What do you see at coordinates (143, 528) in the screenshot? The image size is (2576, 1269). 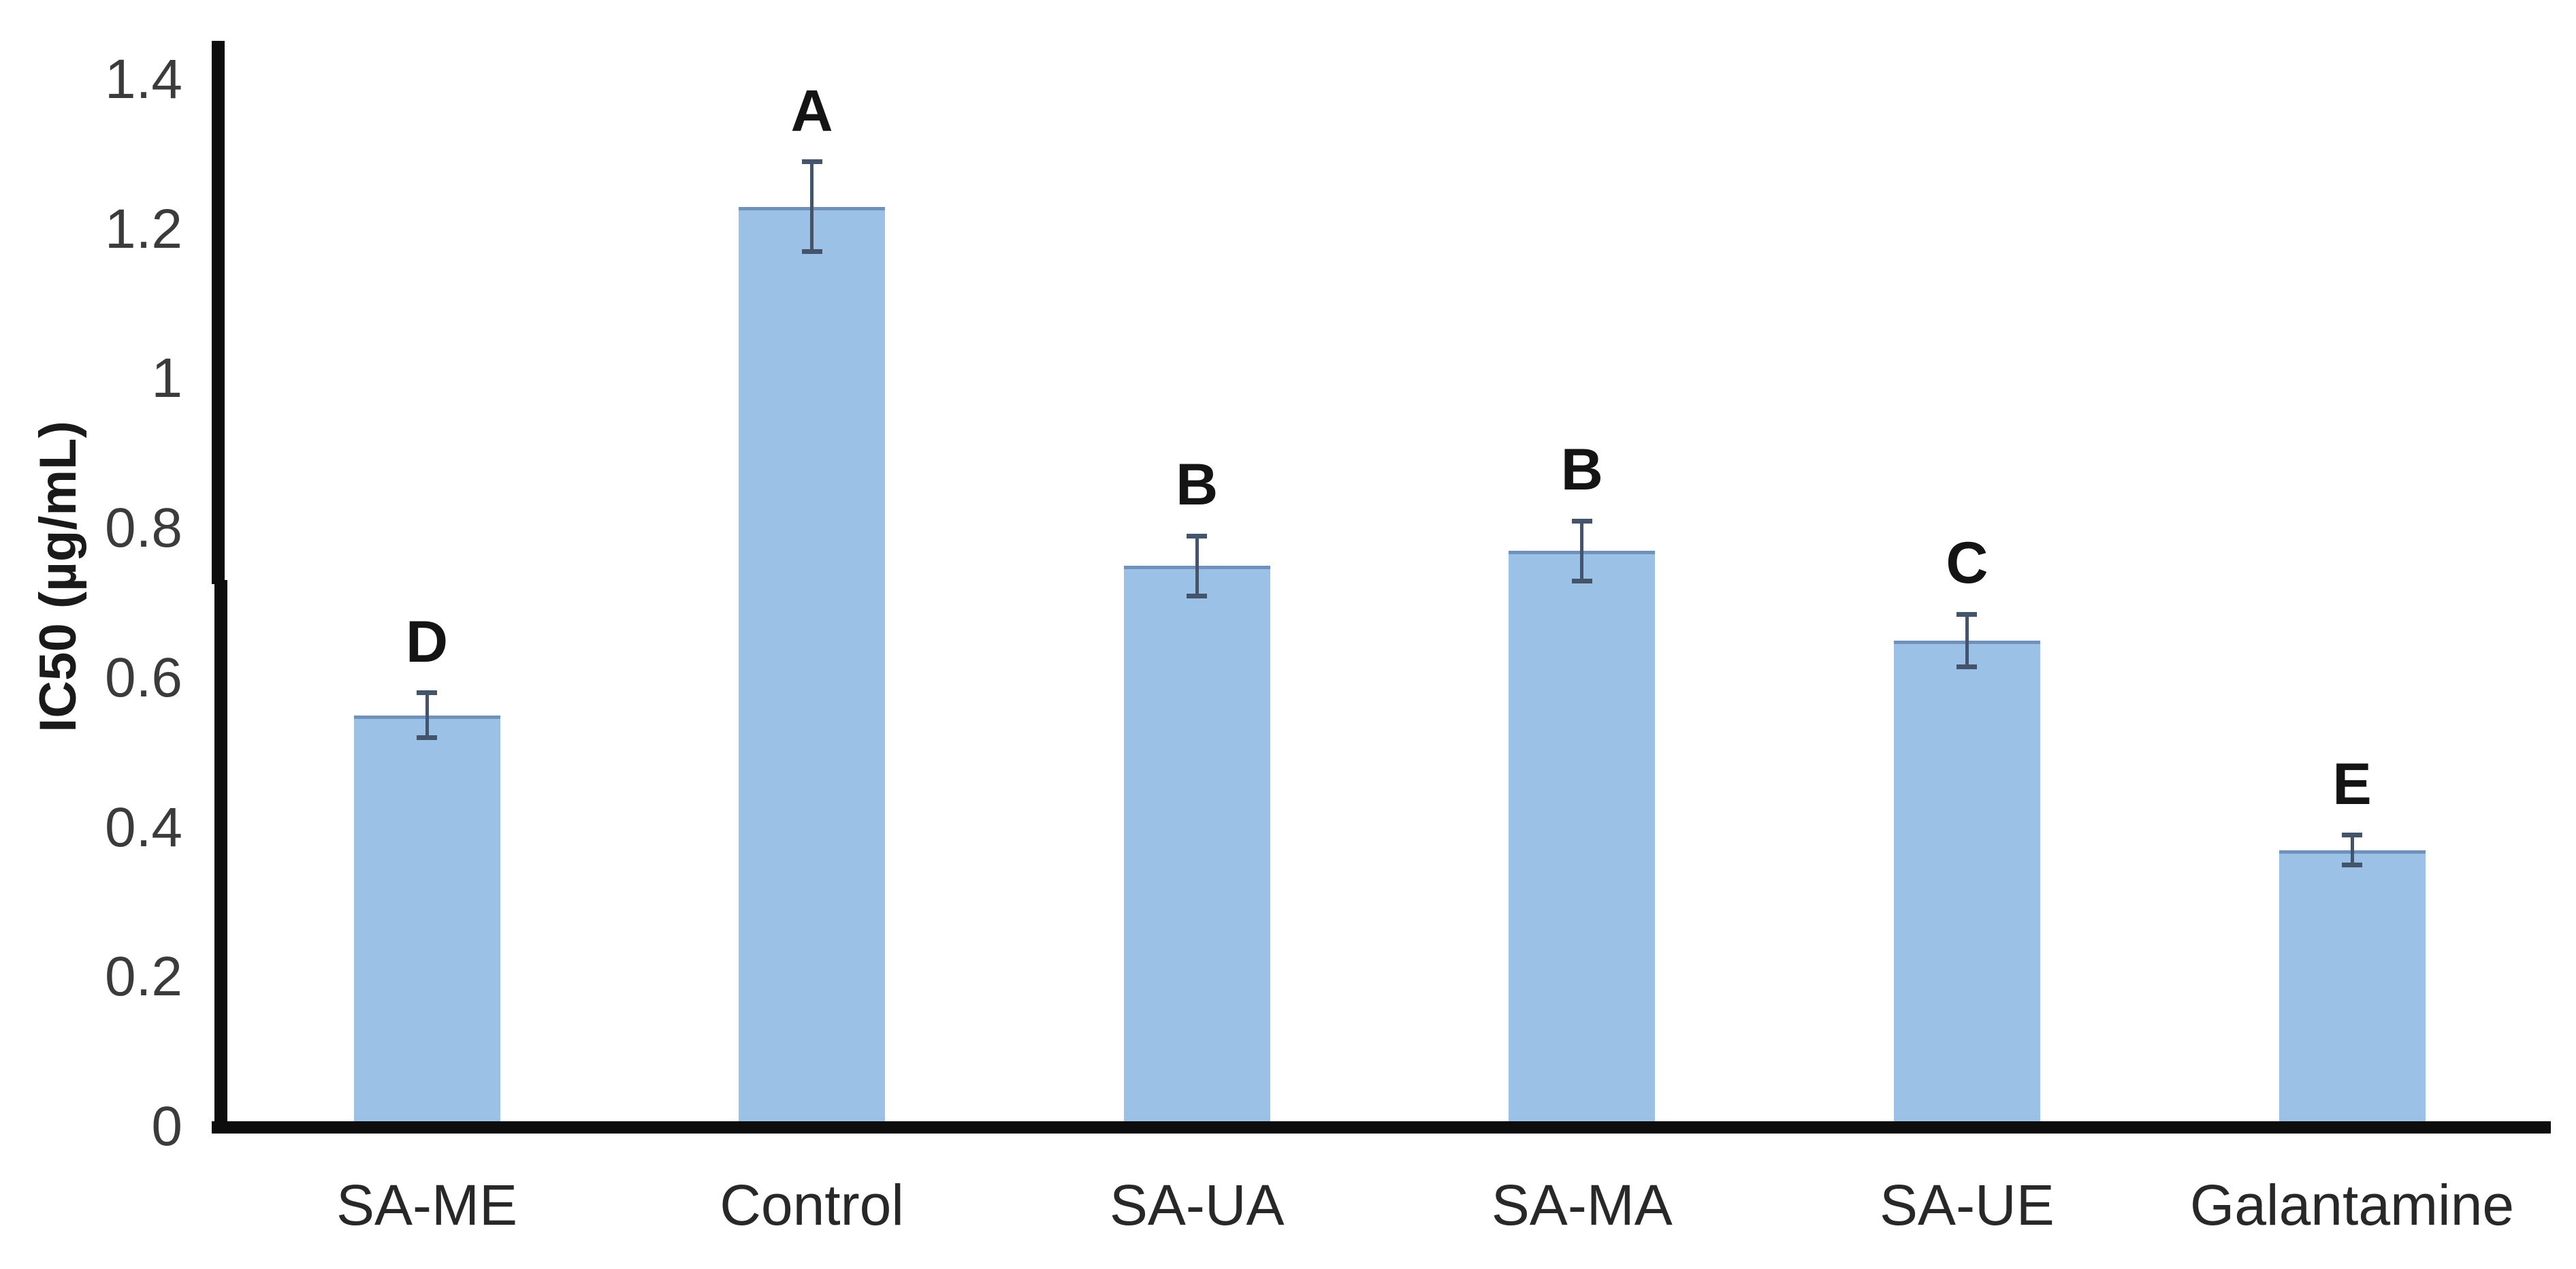 I see `y-tick-label: 0.8` at bounding box center [143, 528].